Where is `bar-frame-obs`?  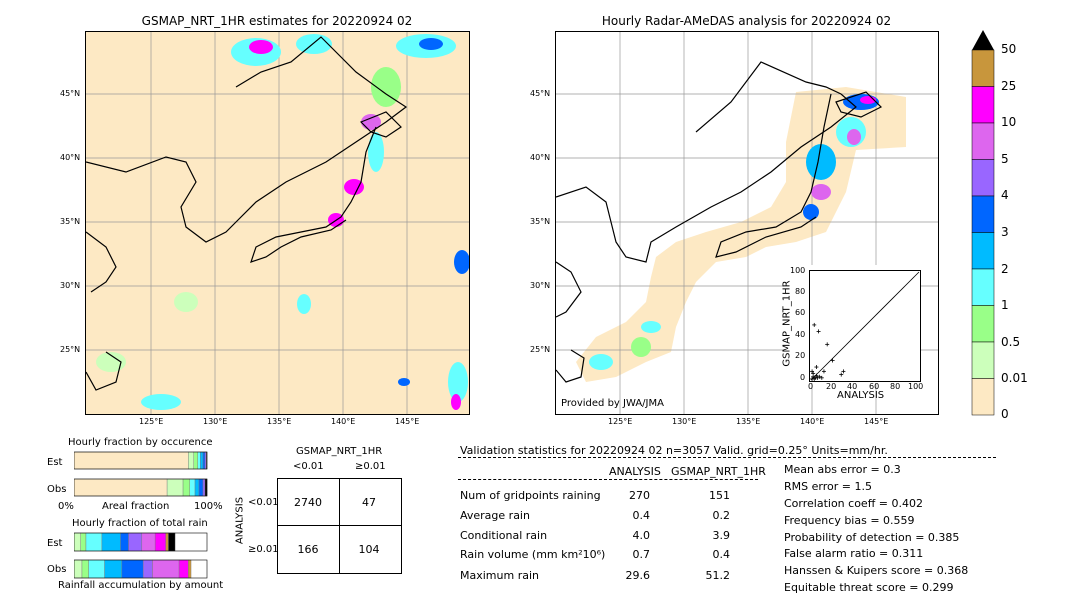
bar-frame-obs is located at coordinates (141, 487).